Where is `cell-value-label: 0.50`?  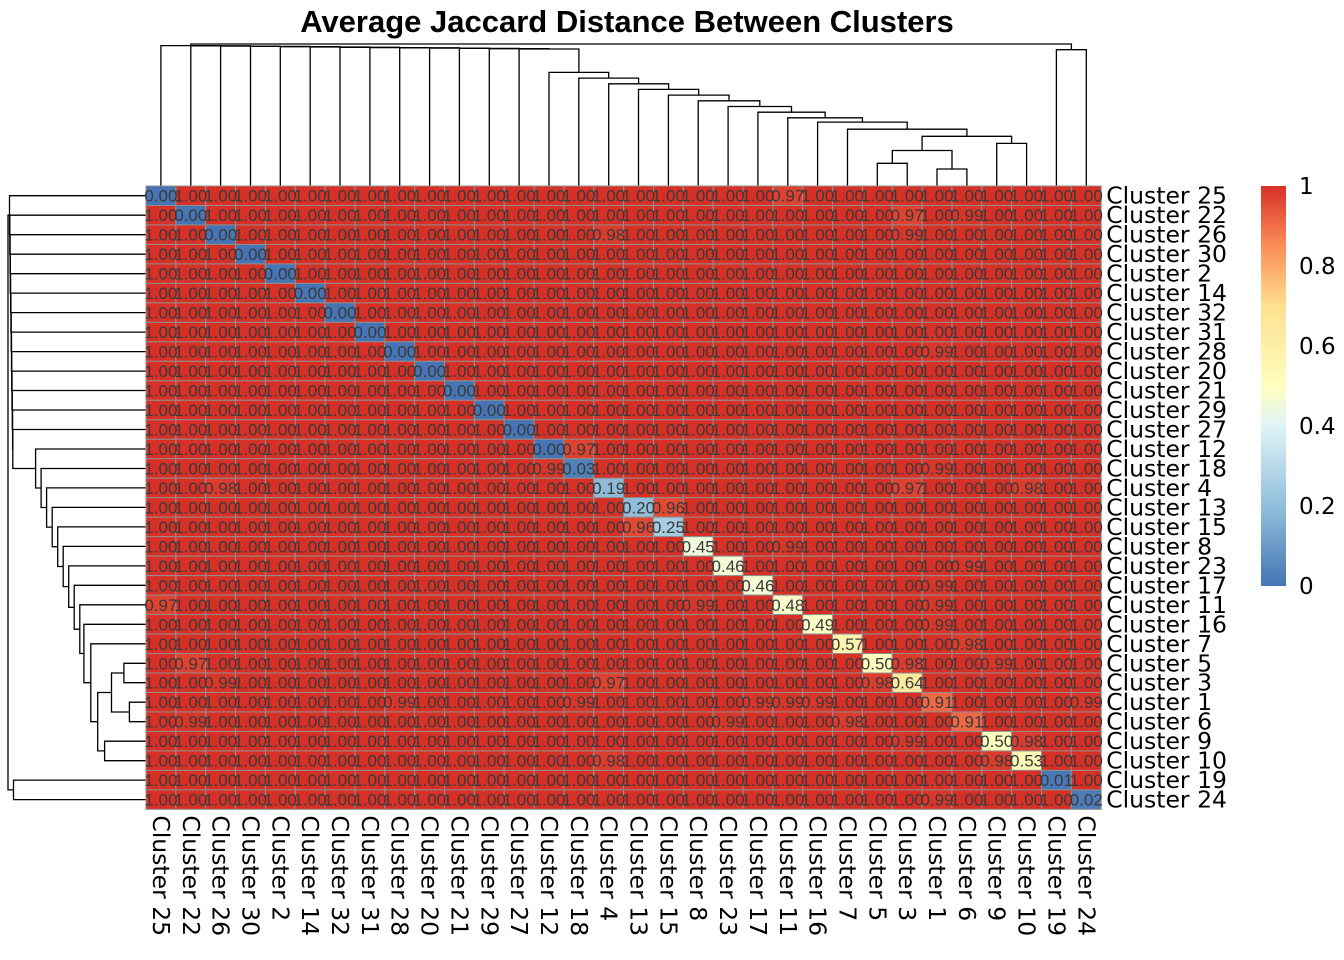 cell-value-label: 0.50 is located at coordinates (877, 663).